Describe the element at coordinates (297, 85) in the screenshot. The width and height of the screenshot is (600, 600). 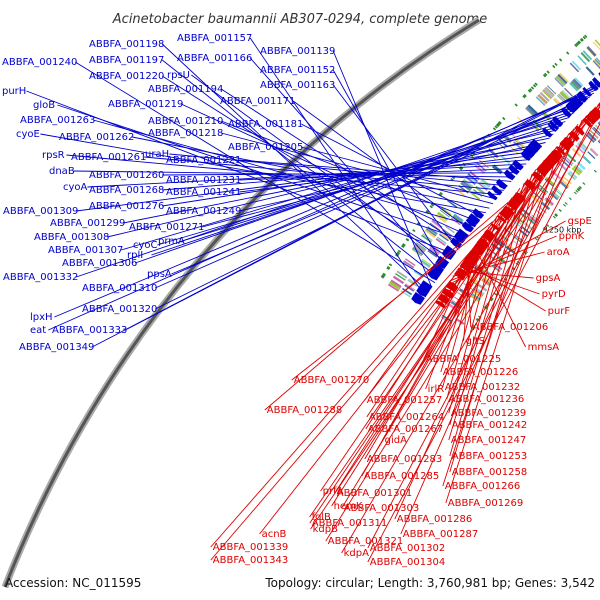
I see `forward-gene-label: ABBFA_001163` at that location.